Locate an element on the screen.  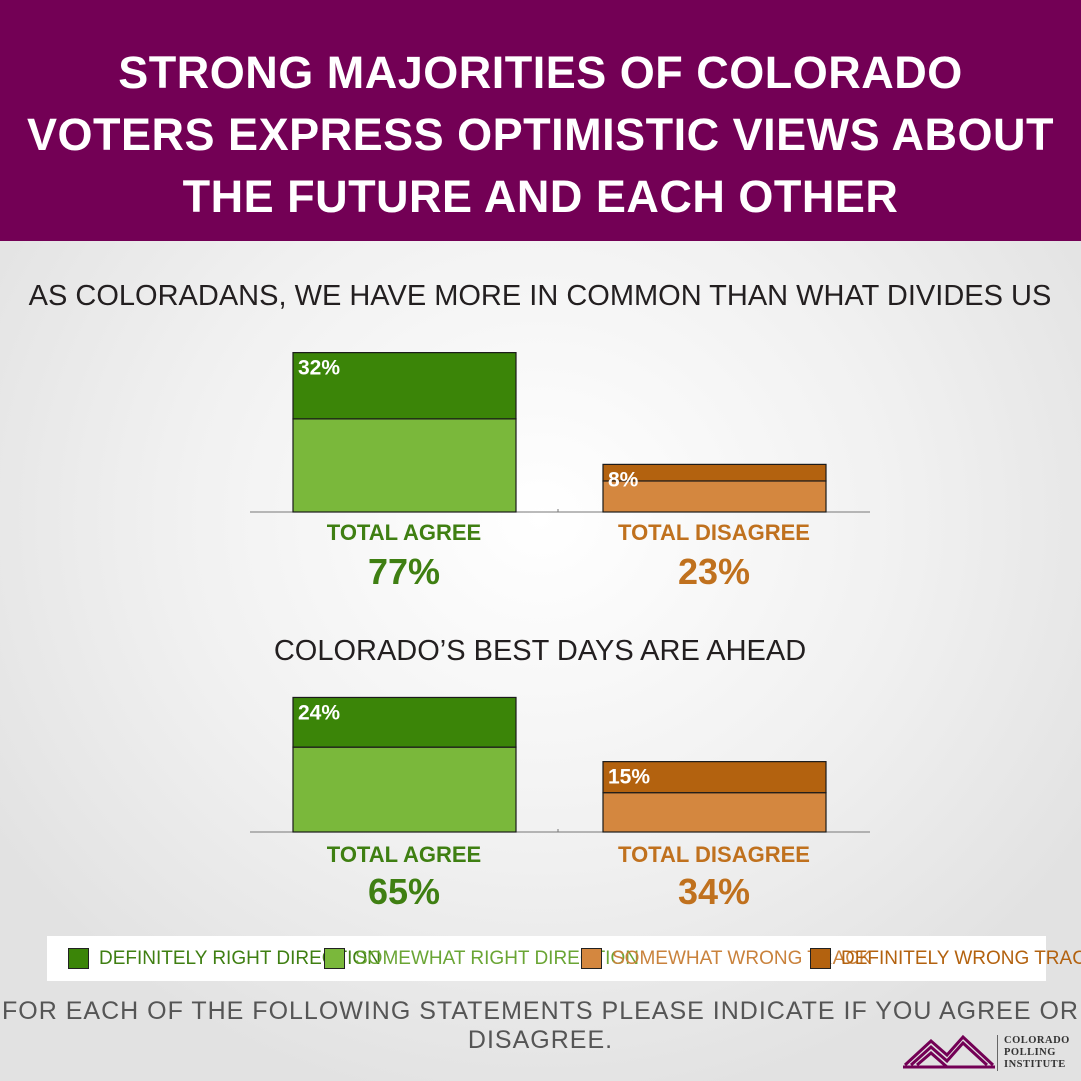
logo-text: COLORADO POLLING INSTITUTE is located at coordinates (1037, 1053).